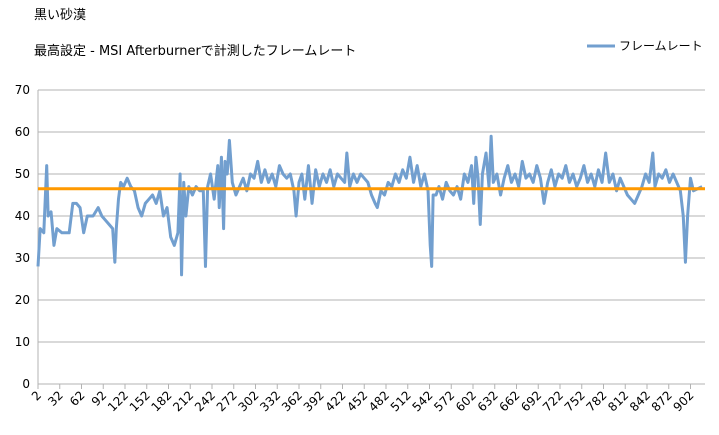 This screenshot has height=435, width=719. What do you see at coordinates (22, 258) in the screenshot?
I see `y-tick-label: 30` at bounding box center [22, 258].